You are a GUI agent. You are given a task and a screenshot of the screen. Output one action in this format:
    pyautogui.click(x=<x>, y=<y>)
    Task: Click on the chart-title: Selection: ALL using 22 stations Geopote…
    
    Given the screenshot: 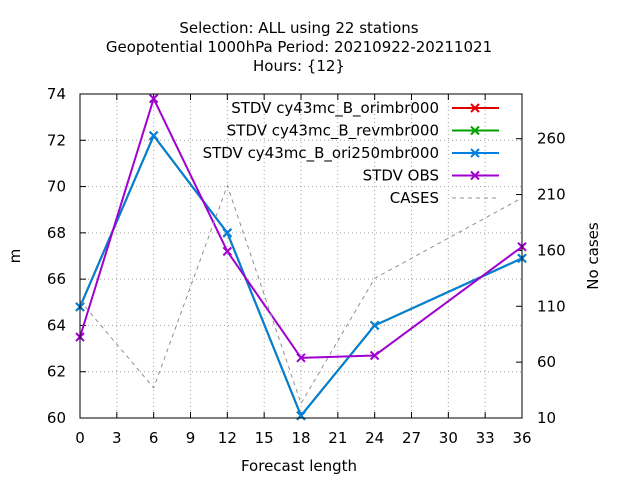 What is the action you would take?
    pyautogui.click(x=299, y=47)
    